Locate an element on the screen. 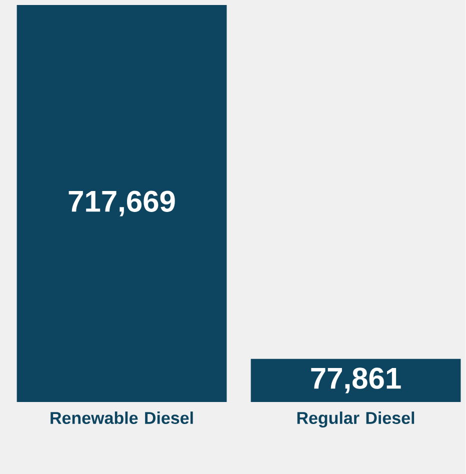 The height and width of the screenshot is (474, 466). data-label: 77,861 is located at coordinates (356, 381).